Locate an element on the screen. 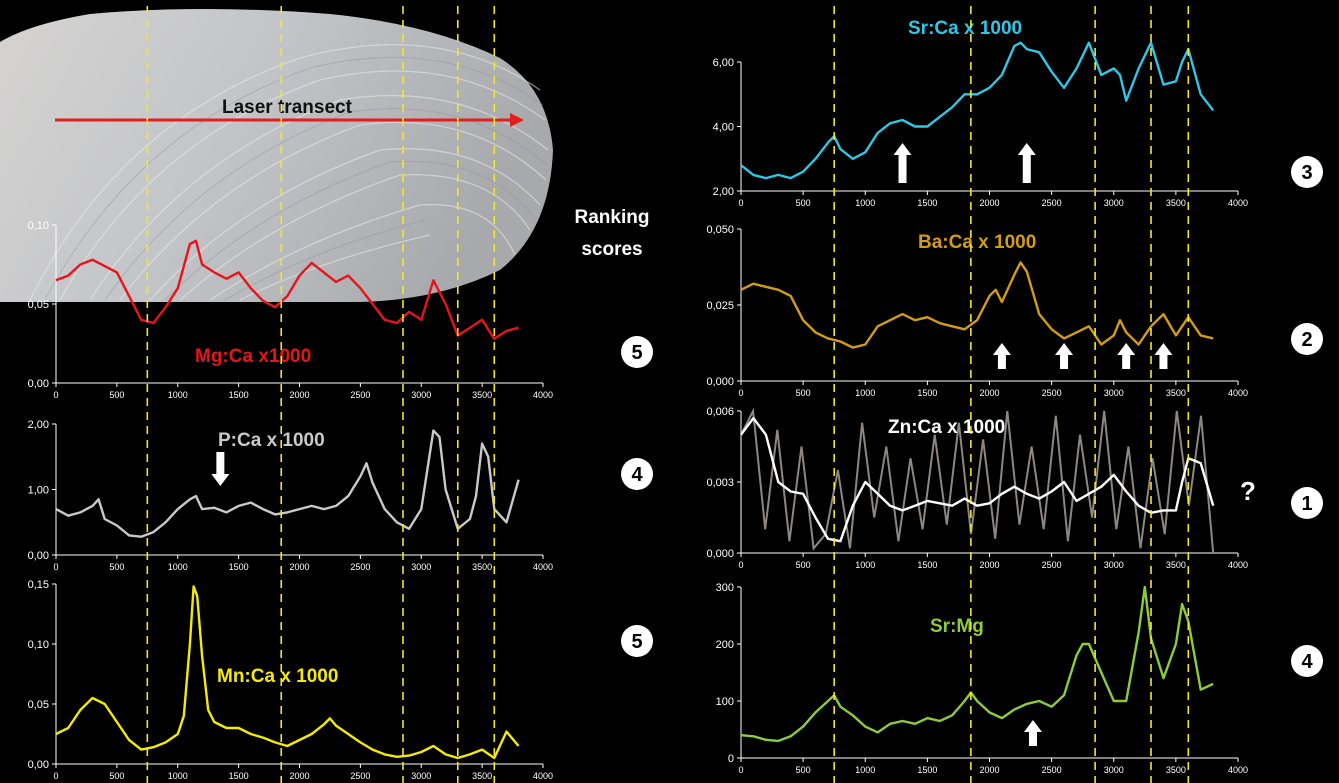  ba-ranking-score: 2 is located at coordinates (1306, 340).